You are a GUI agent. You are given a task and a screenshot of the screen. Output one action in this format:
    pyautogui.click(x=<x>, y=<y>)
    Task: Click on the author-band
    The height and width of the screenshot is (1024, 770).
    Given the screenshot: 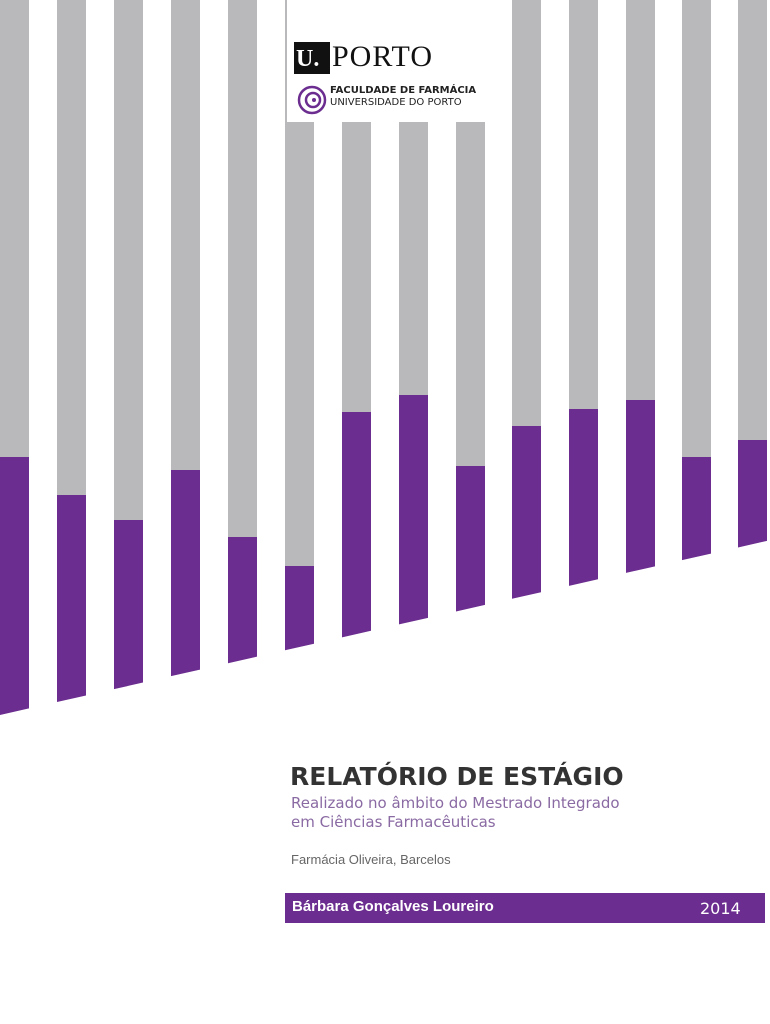 What is the action you would take?
    pyautogui.click(x=525, y=908)
    